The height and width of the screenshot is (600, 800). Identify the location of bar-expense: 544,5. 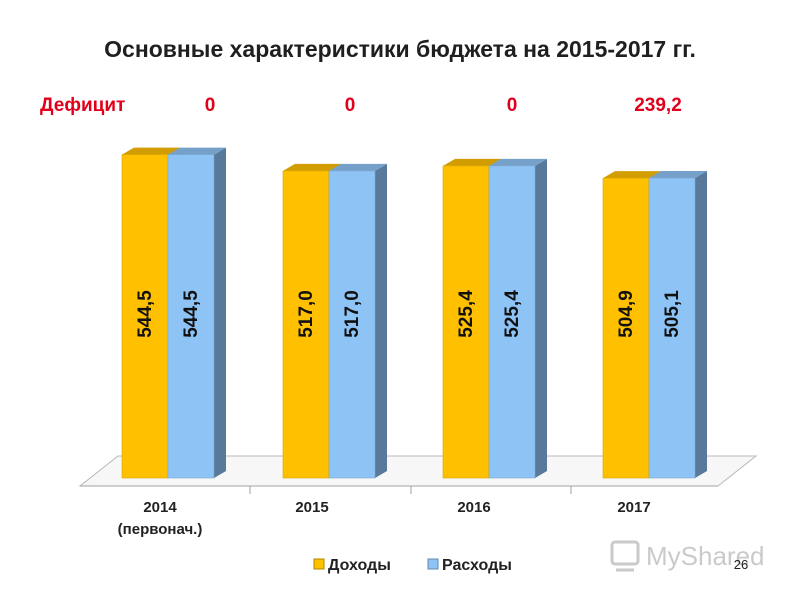
(196, 313).